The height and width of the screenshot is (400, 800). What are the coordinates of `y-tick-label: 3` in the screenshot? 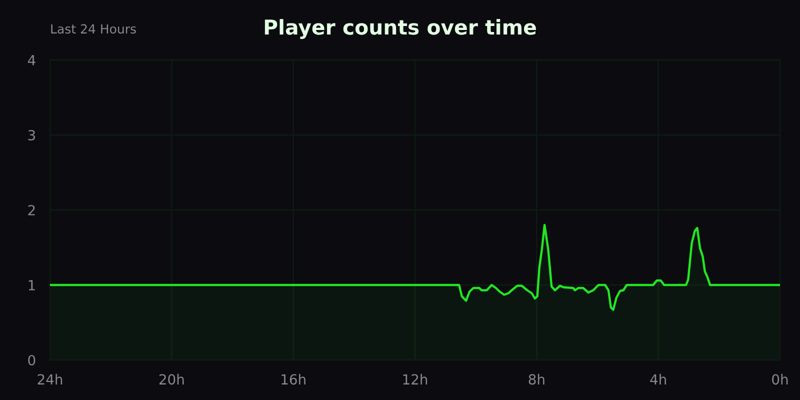 It's located at (31, 135).